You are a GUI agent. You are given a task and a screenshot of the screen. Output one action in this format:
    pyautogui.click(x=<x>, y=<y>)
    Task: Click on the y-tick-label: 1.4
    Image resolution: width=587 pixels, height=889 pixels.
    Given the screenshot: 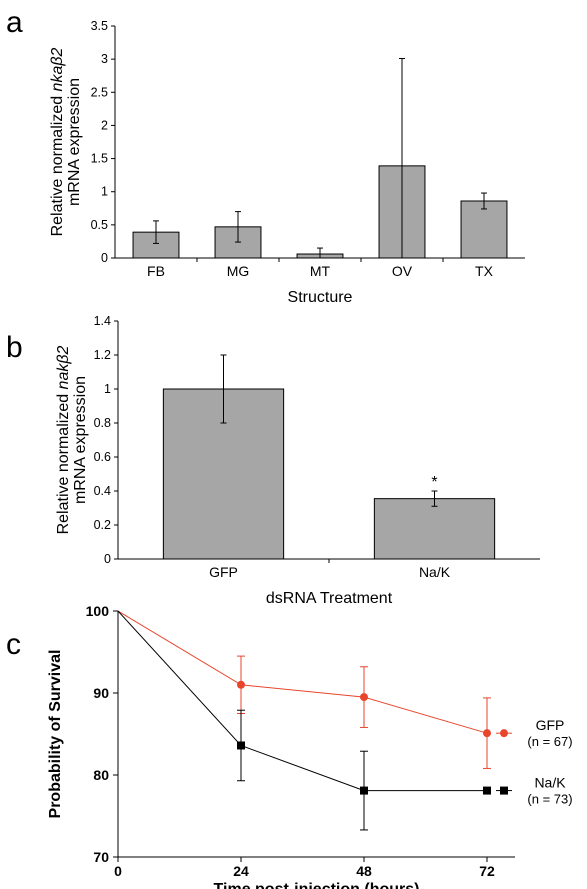 What is the action you would take?
    pyautogui.click(x=102, y=321)
    